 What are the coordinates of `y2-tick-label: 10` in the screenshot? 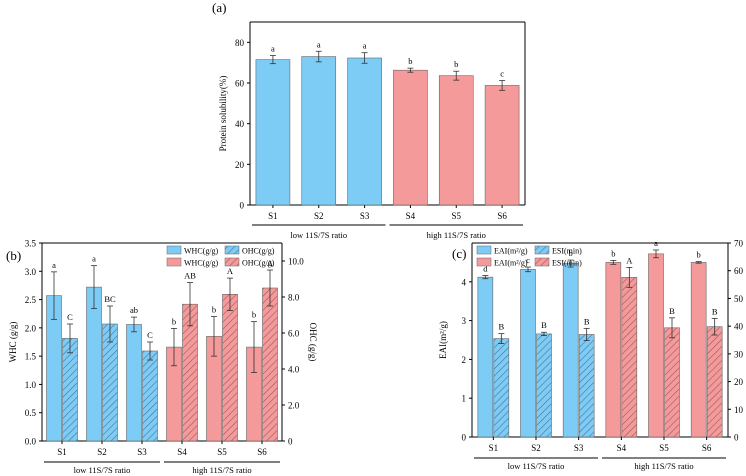 It's located at (739, 410).